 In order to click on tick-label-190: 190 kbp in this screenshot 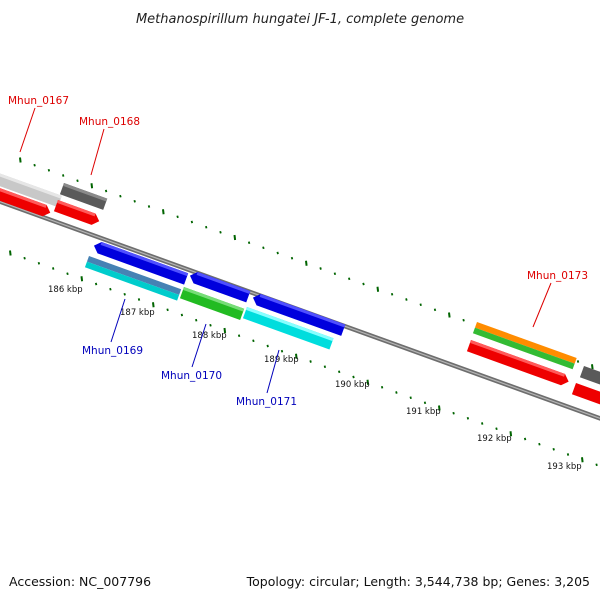, I will do `click(352, 385)`.